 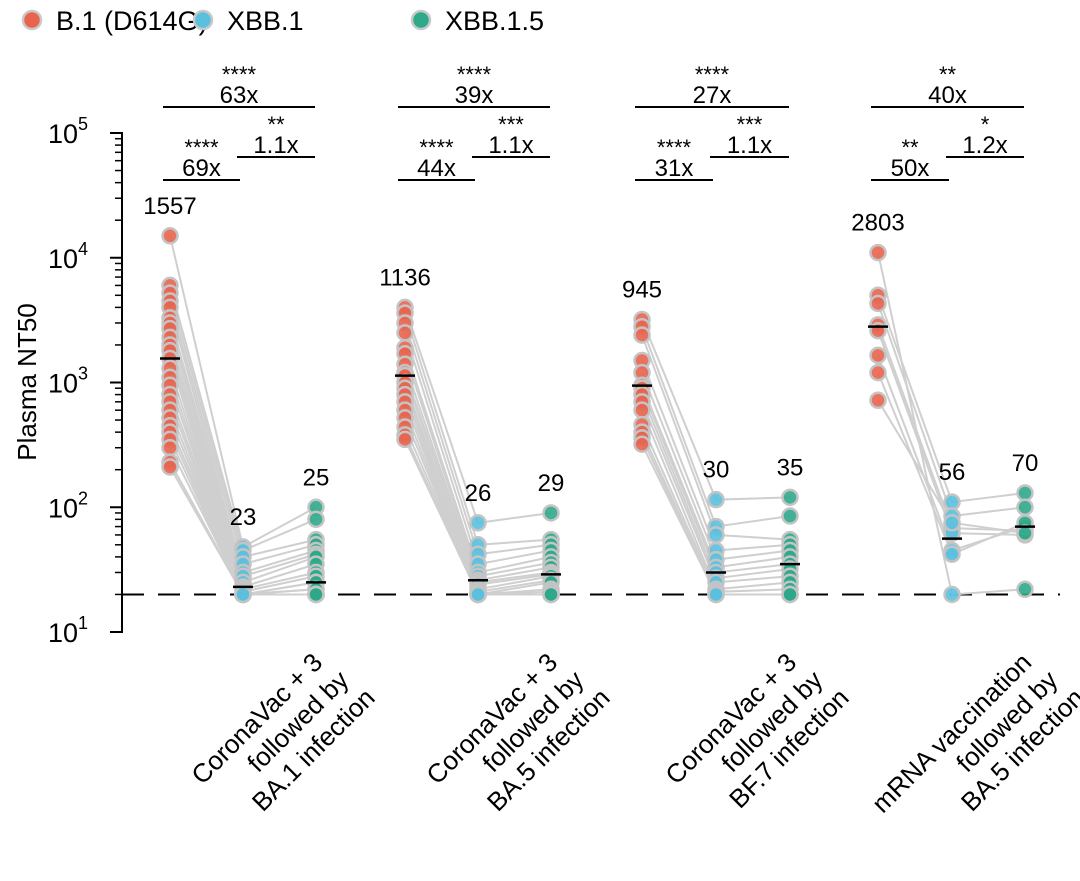 I want to click on y-tick-label: 10¹, so click(x=68, y=630).